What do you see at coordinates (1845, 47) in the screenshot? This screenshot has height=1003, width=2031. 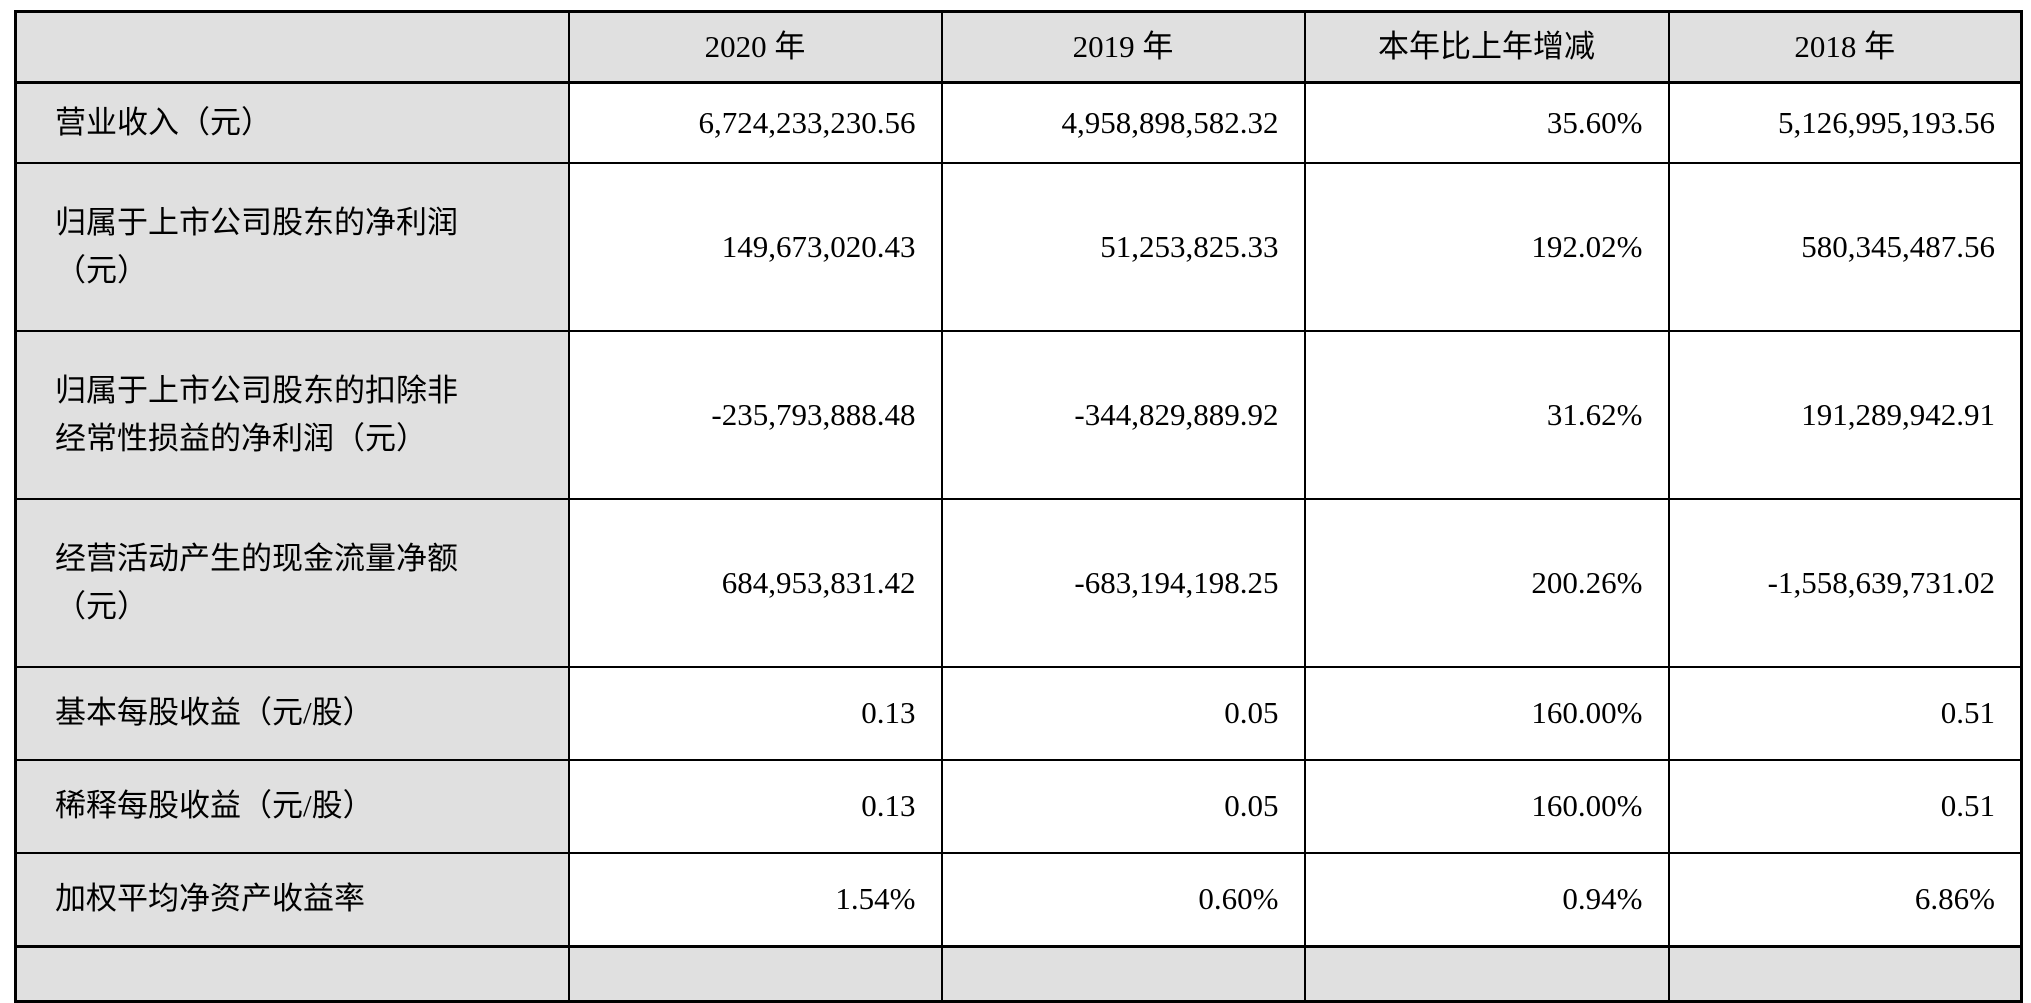 I see `header-cell-2018: 2018 年` at bounding box center [1845, 47].